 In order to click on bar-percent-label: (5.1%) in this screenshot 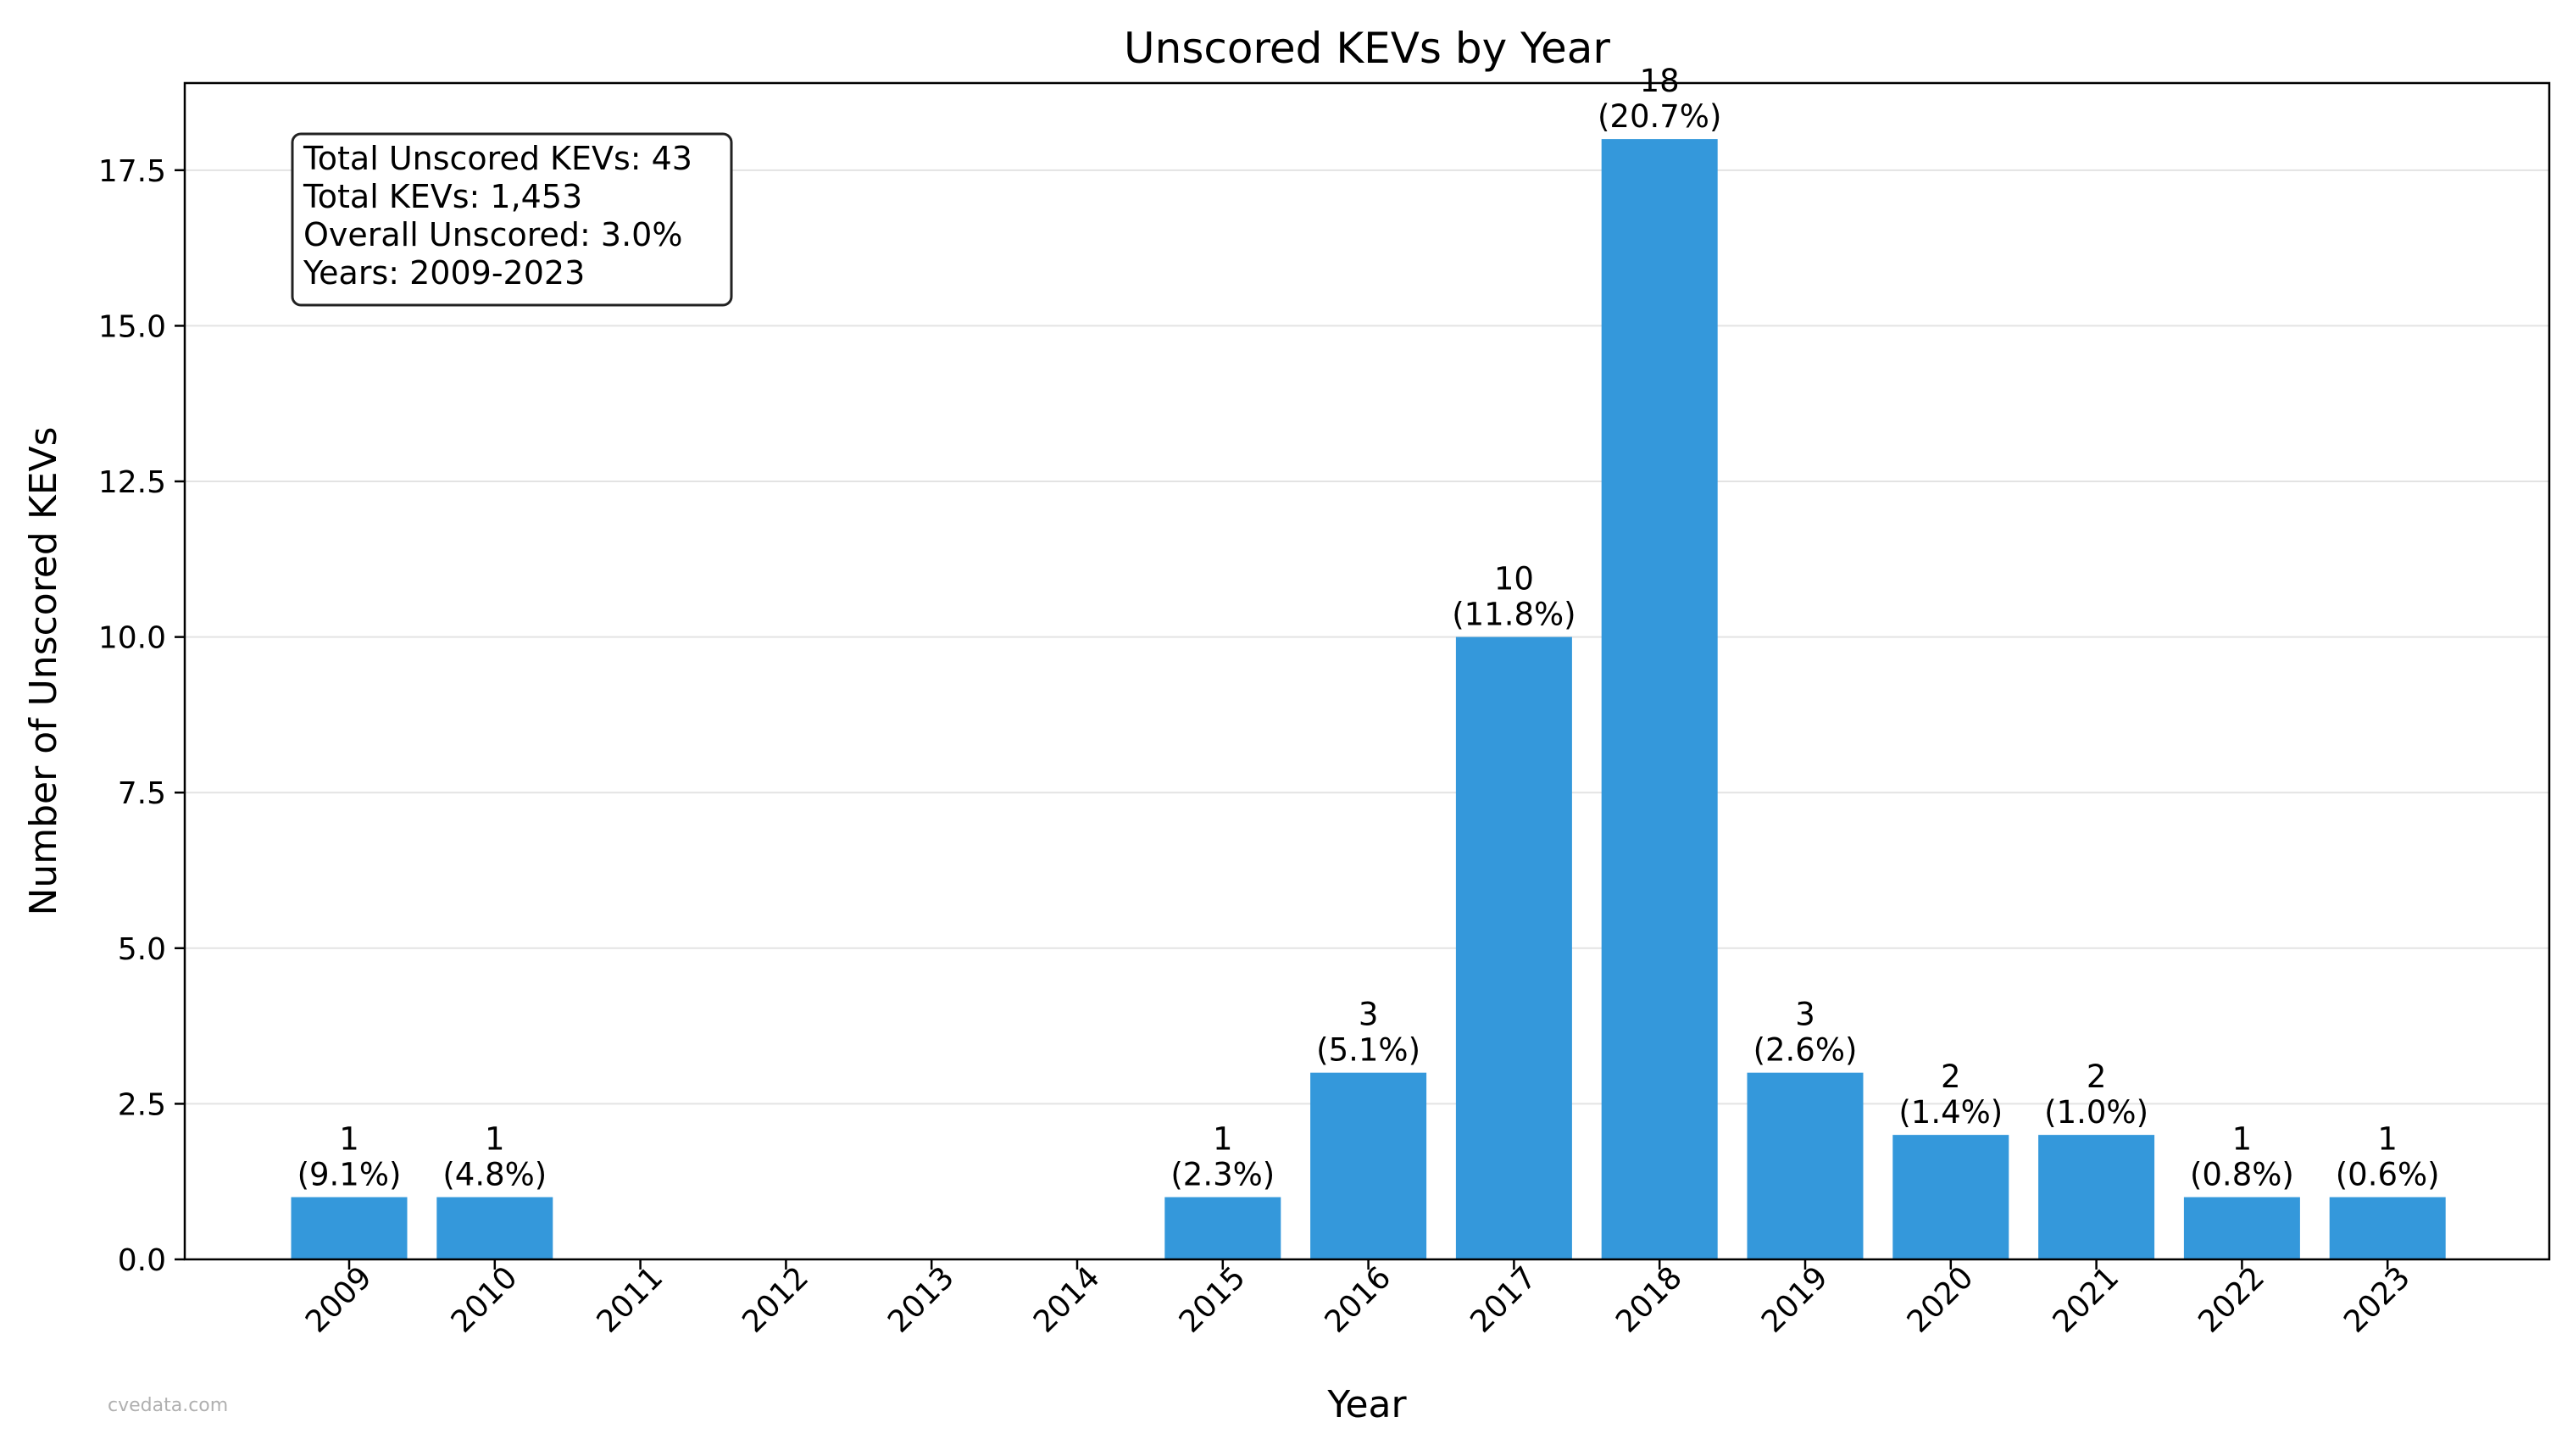, I will do `click(1368, 1050)`.